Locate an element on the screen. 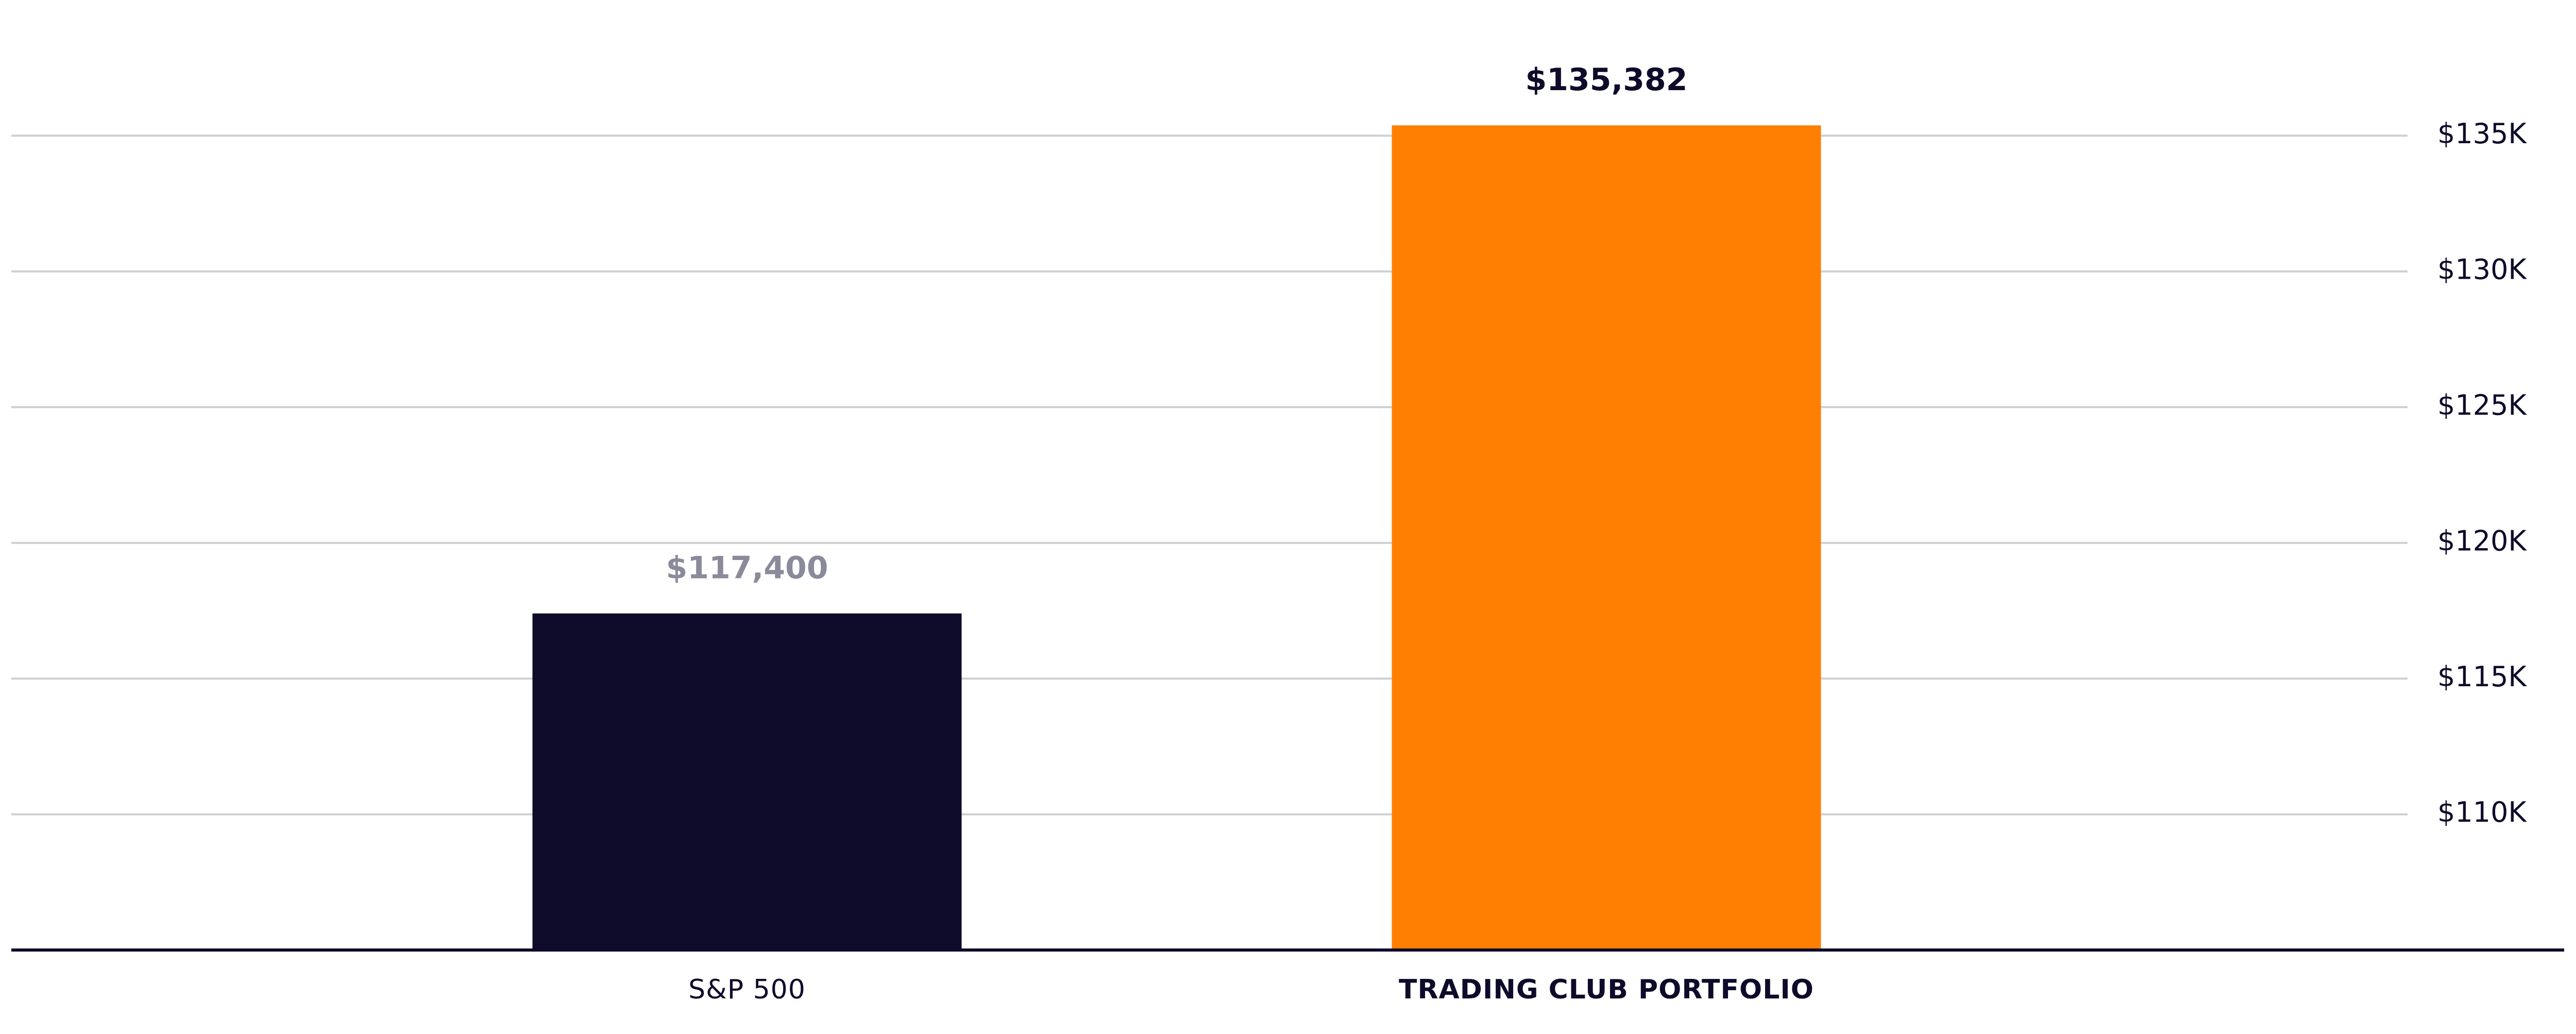  x-tick-label: S&P 500 is located at coordinates (747, 990).